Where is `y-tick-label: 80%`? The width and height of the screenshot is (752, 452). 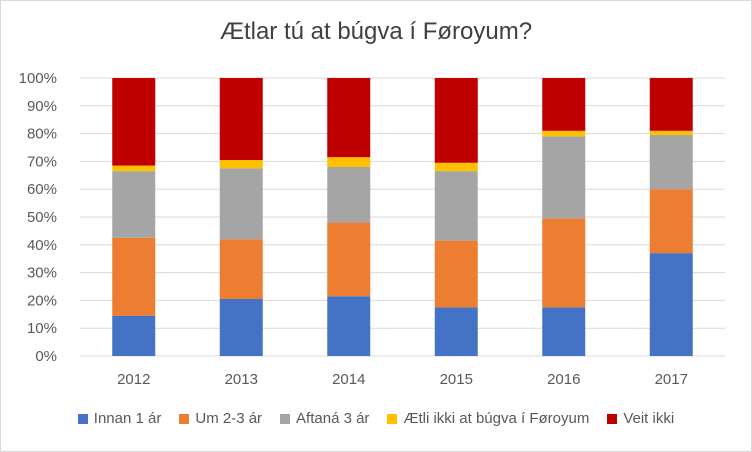
y-tick-label: 80% is located at coordinates (42, 134).